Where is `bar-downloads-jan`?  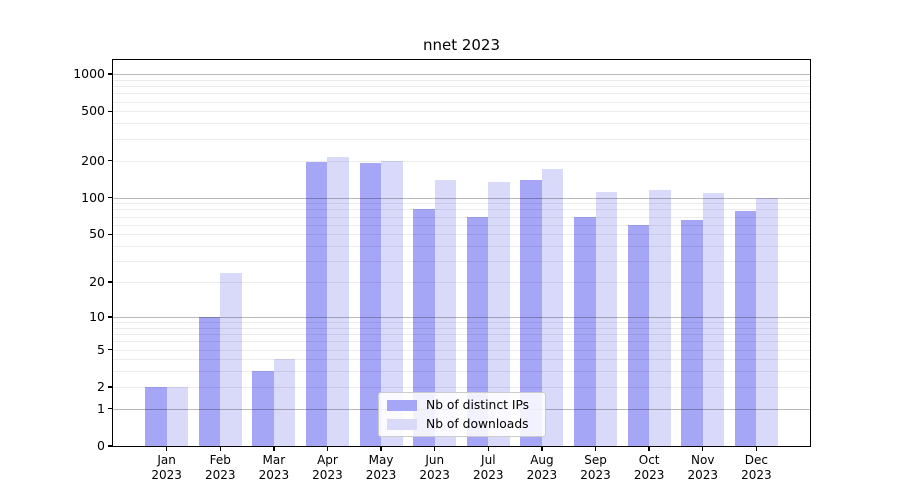
bar-downloads-jan is located at coordinates (177, 416).